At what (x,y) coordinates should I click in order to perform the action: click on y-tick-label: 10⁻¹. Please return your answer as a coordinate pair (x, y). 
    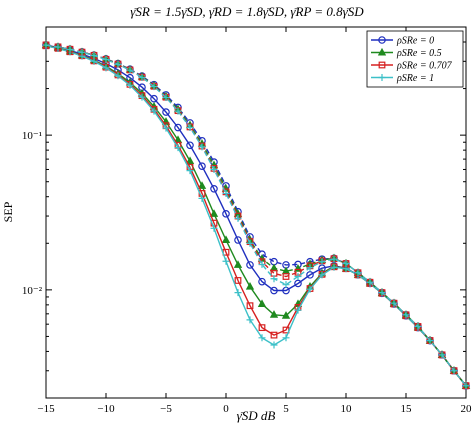
    Looking at the image, I should click on (32, 136).